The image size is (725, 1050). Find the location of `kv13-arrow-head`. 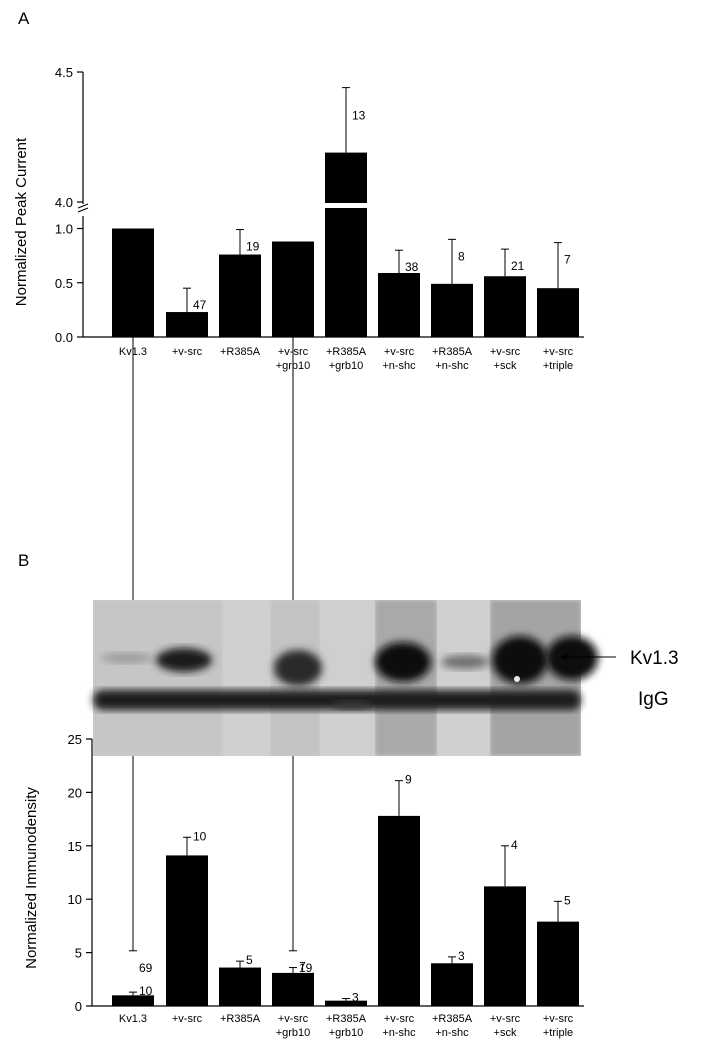

kv13-arrow-head is located at coordinates (563, 657).